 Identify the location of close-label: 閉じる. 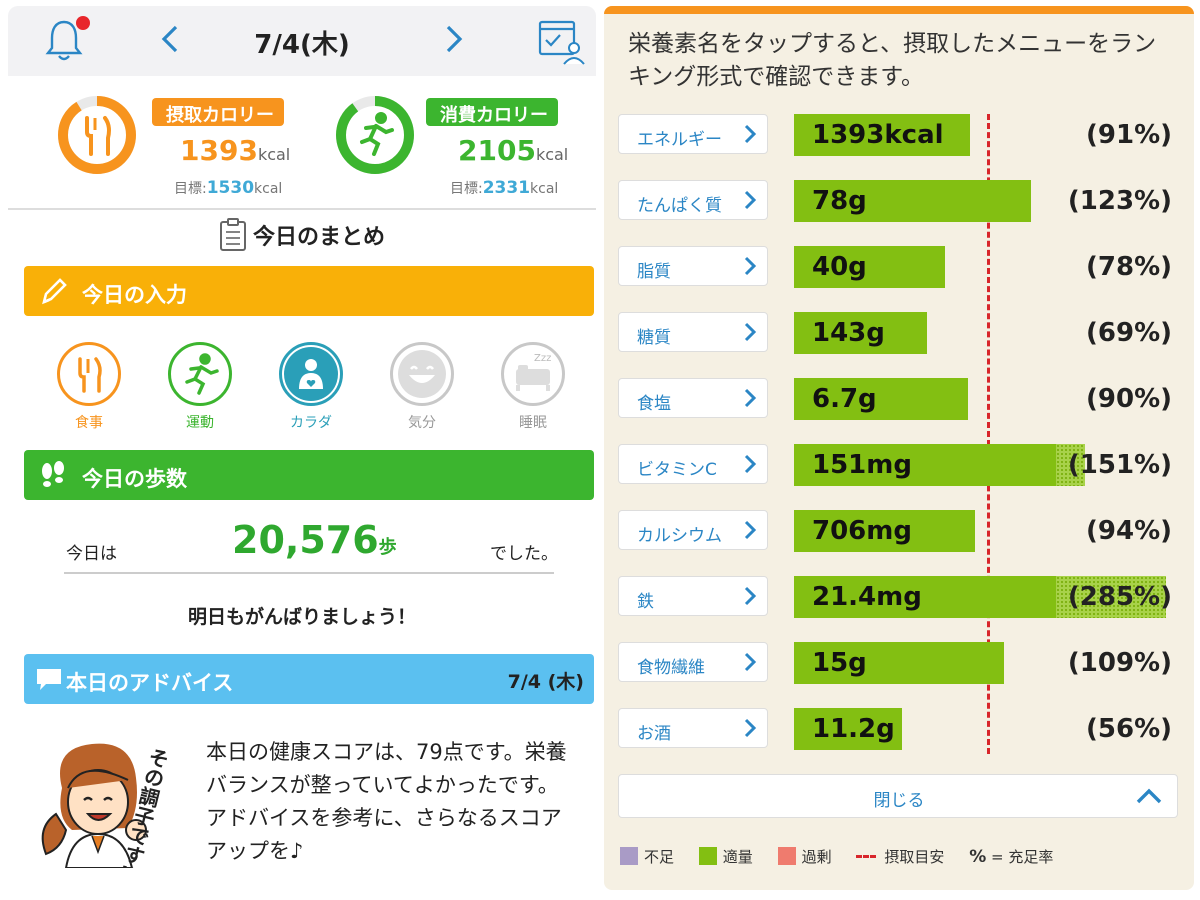
(899, 801).